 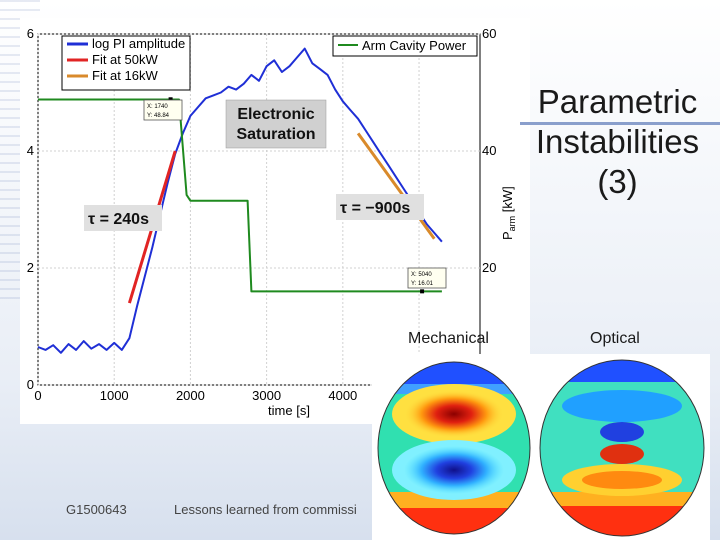 What do you see at coordinates (454, 448) in the screenshot?
I see `mechanical-mode-disc` at bounding box center [454, 448].